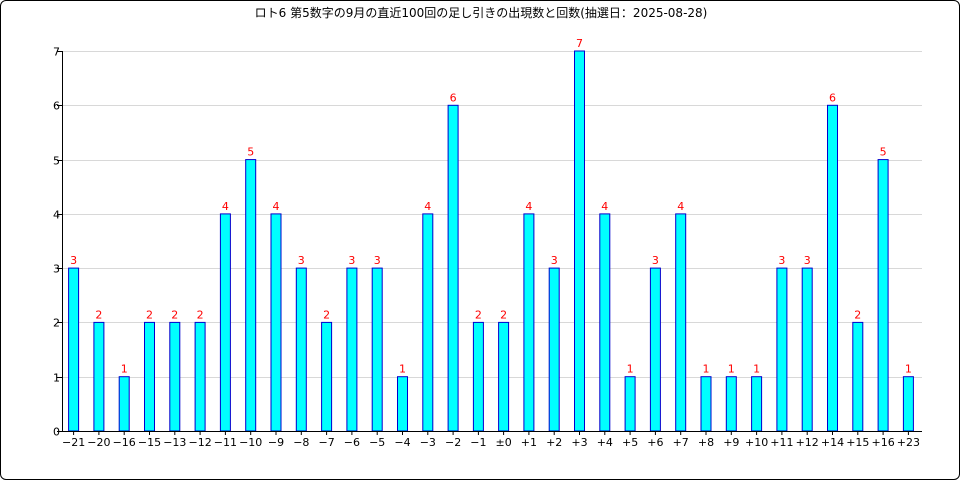  I want to click on x-tick-label: −1, so click(478, 442).